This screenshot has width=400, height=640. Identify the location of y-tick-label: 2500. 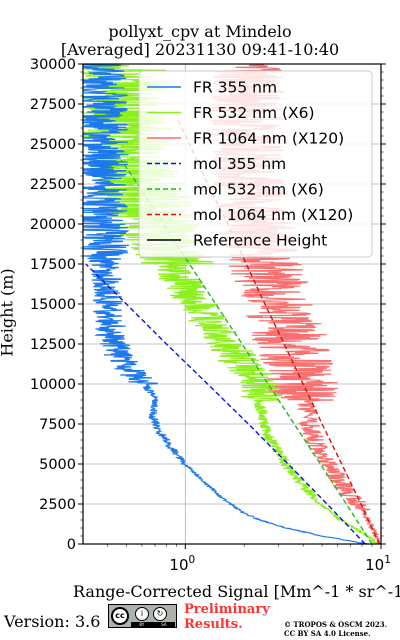
(57, 505).